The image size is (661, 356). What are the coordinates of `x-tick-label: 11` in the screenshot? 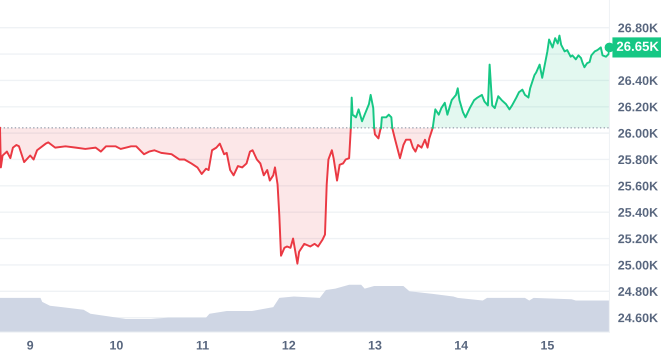 It's located at (202, 345).